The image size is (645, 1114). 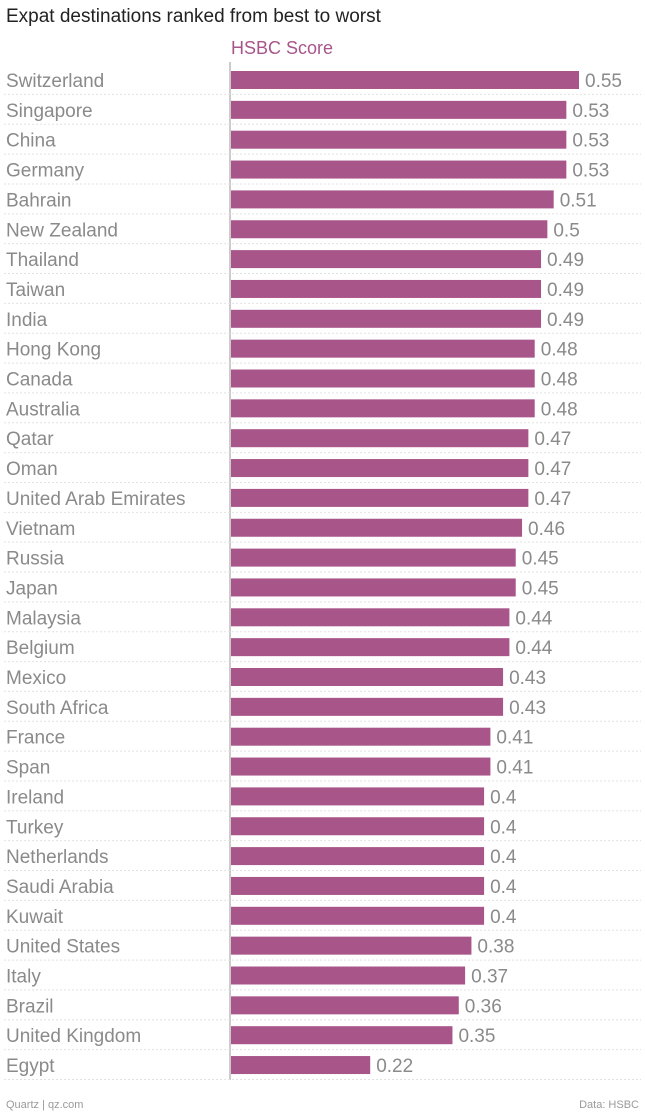 I want to click on category-label: Saudi Arabia, so click(x=60, y=887).